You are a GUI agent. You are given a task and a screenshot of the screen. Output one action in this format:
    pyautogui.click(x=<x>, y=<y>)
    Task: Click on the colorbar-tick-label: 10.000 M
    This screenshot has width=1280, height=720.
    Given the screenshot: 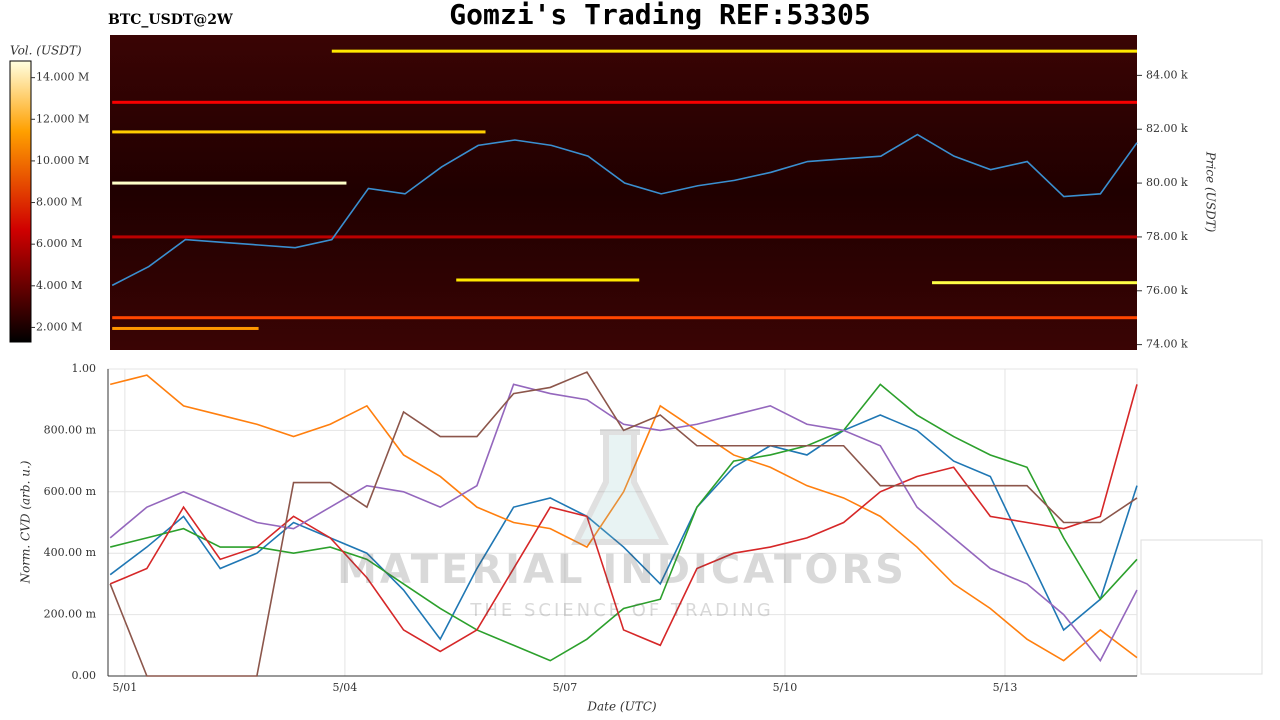 What is the action you would take?
    pyautogui.click(x=62, y=160)
    